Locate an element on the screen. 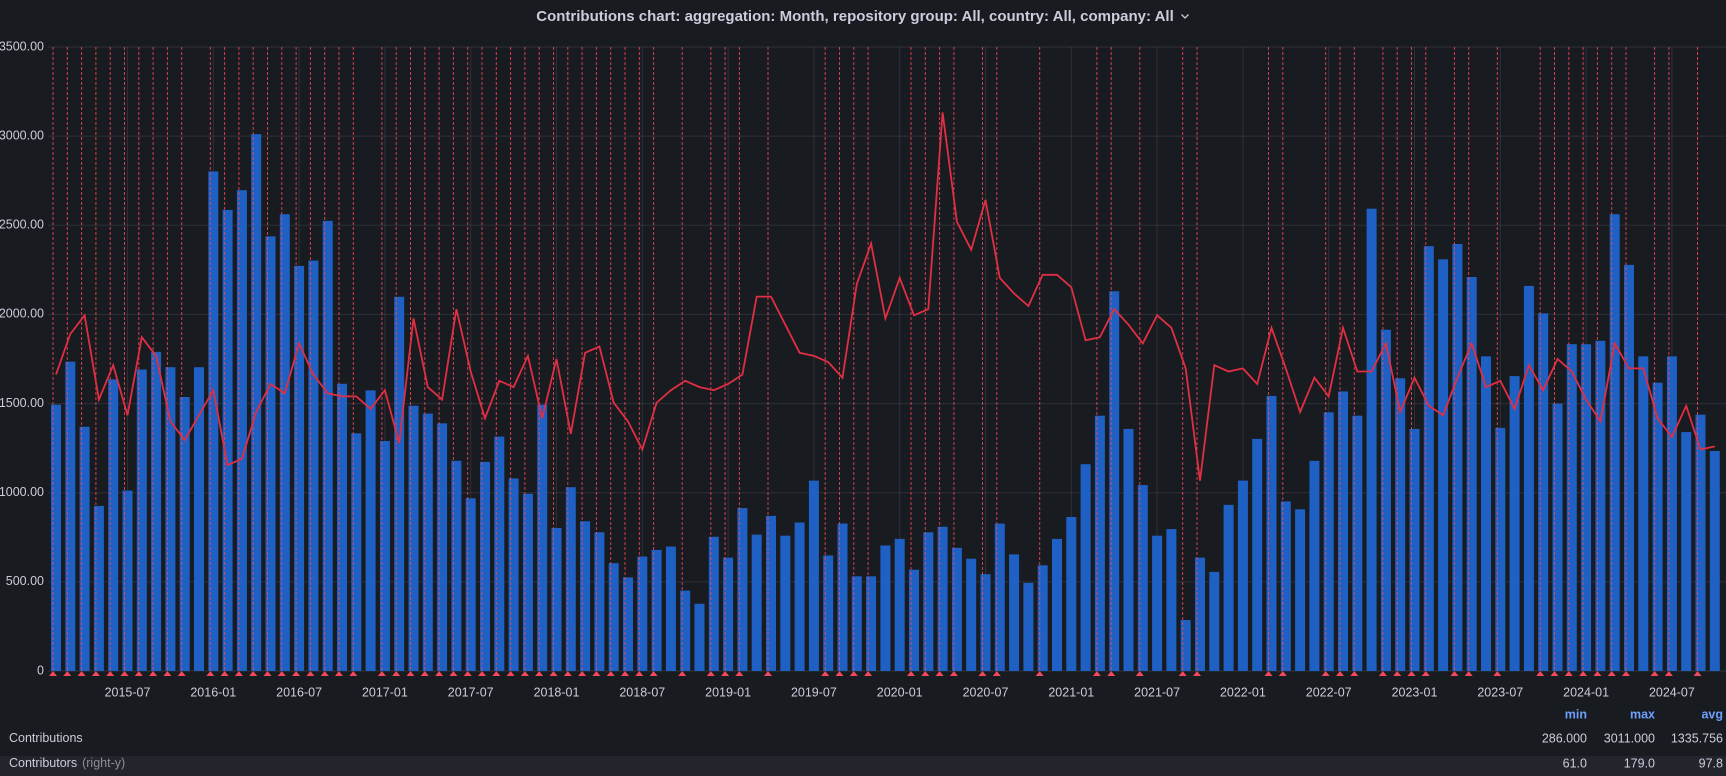 Image resolution: width=1726 pixels, height=776 pixels. x-tick-label: 2023-01 is located at coordinates (1415, 692).